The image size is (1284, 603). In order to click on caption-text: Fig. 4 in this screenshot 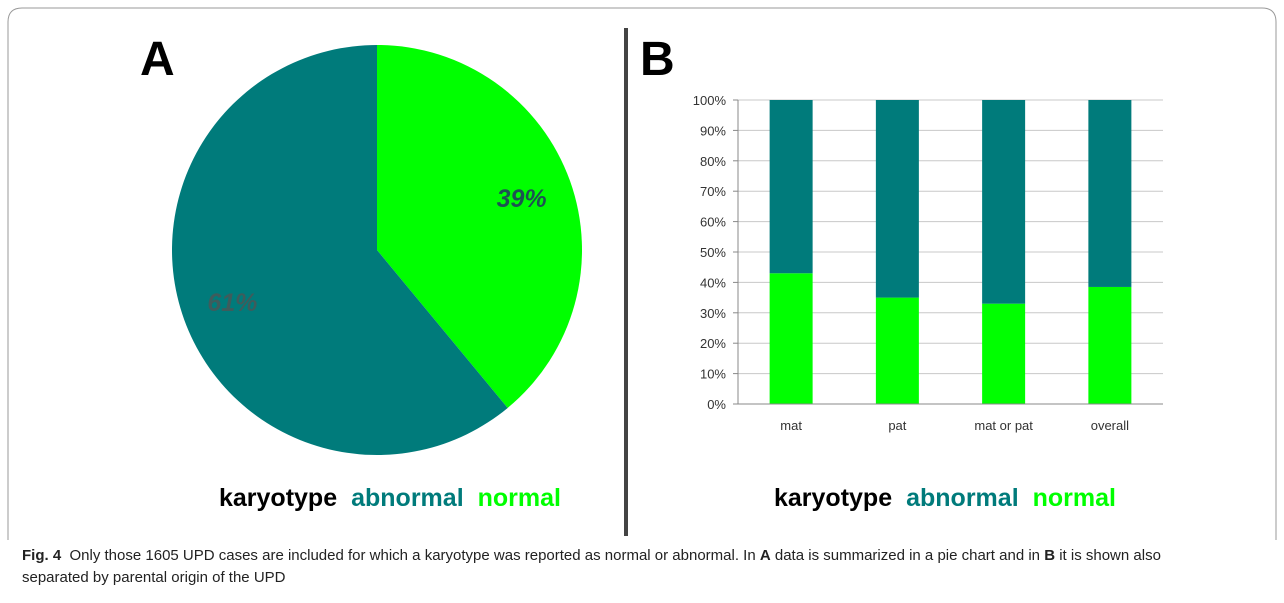, I will do `click(42, 555)`.